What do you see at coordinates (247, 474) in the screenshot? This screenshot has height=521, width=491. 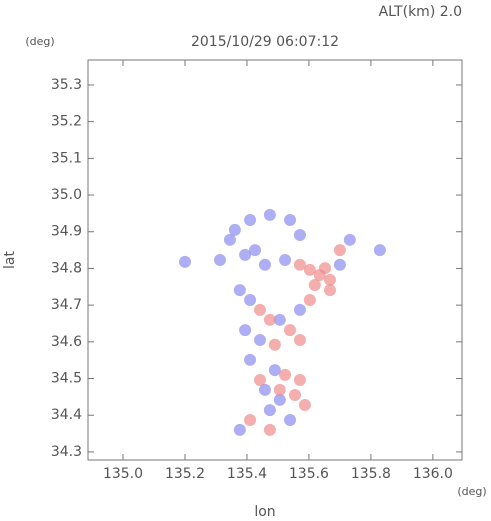 I see `x-tick-label: 135.4` at bounding box center [247, 474].